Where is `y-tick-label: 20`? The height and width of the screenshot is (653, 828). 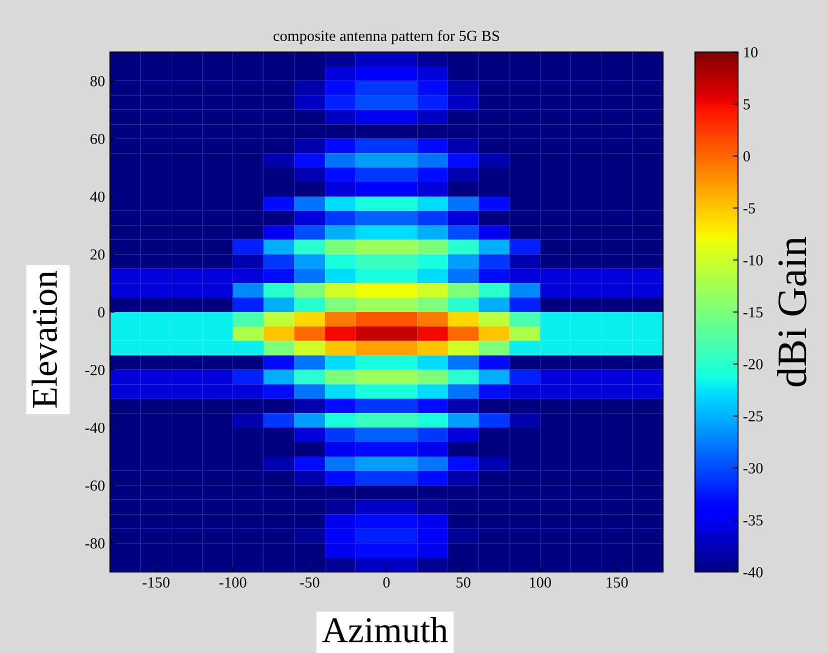
y-tick-label: 20 is located at coordinates (97, 254).